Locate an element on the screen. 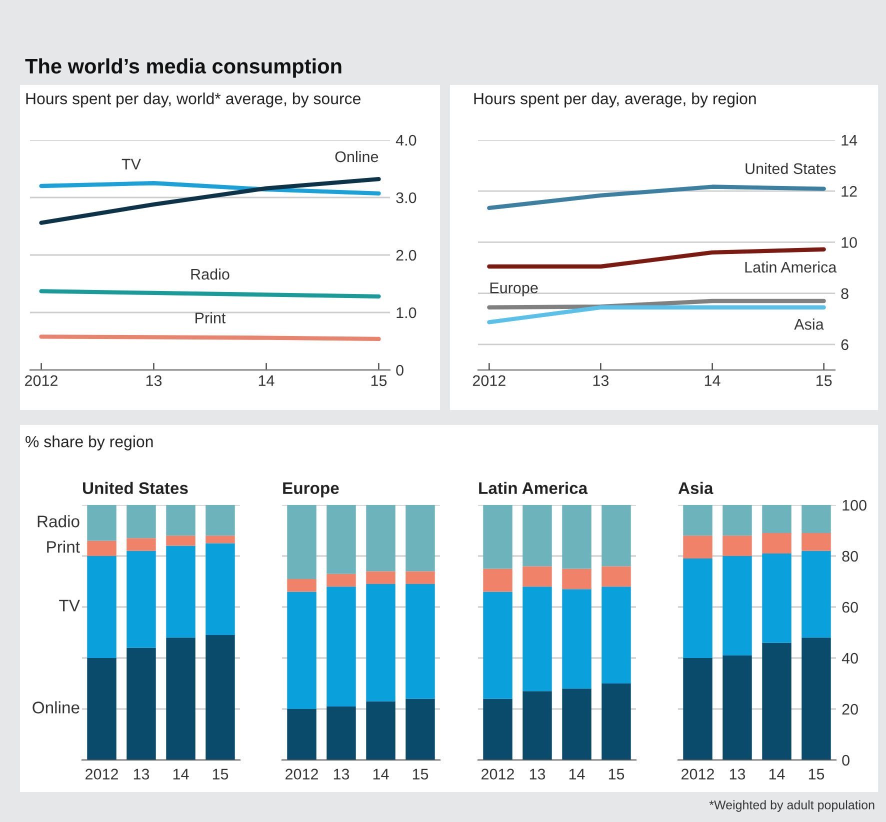 Image resolution: width=886 pixels, height=822 pixels. series-label: Asia is located at coordinates (809, 324).